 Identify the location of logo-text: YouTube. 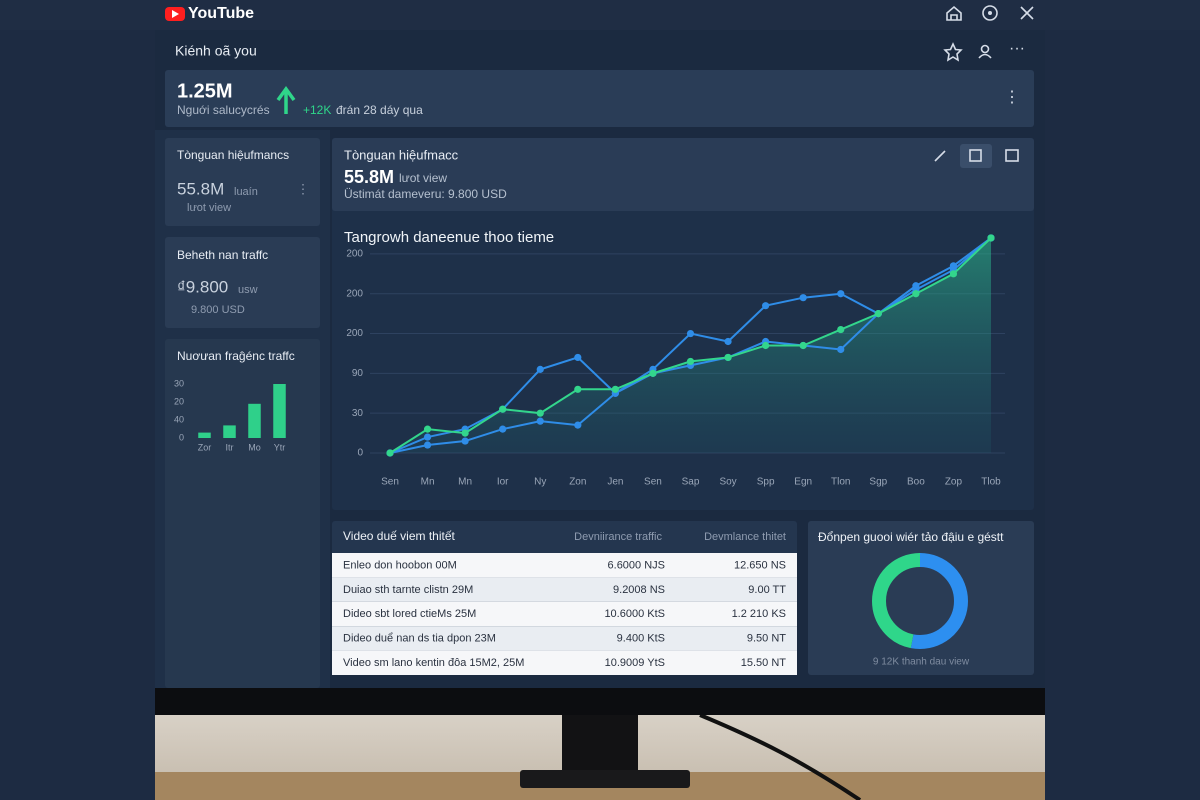
(221, 13).